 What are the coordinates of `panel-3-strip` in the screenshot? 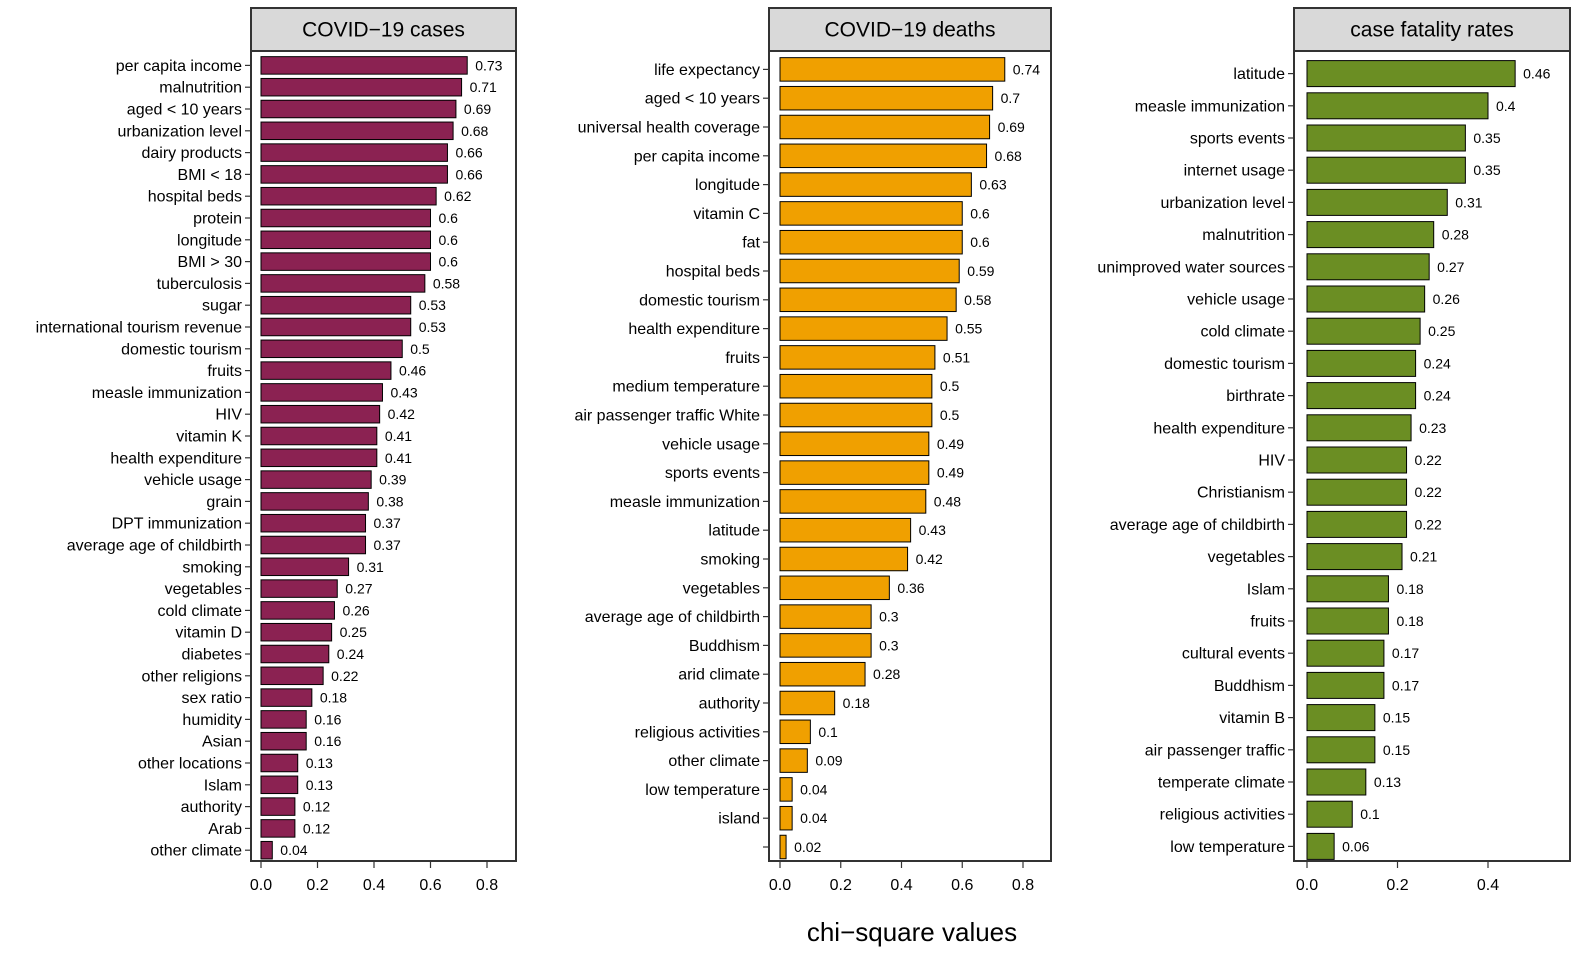 It's located at (1432, 29).